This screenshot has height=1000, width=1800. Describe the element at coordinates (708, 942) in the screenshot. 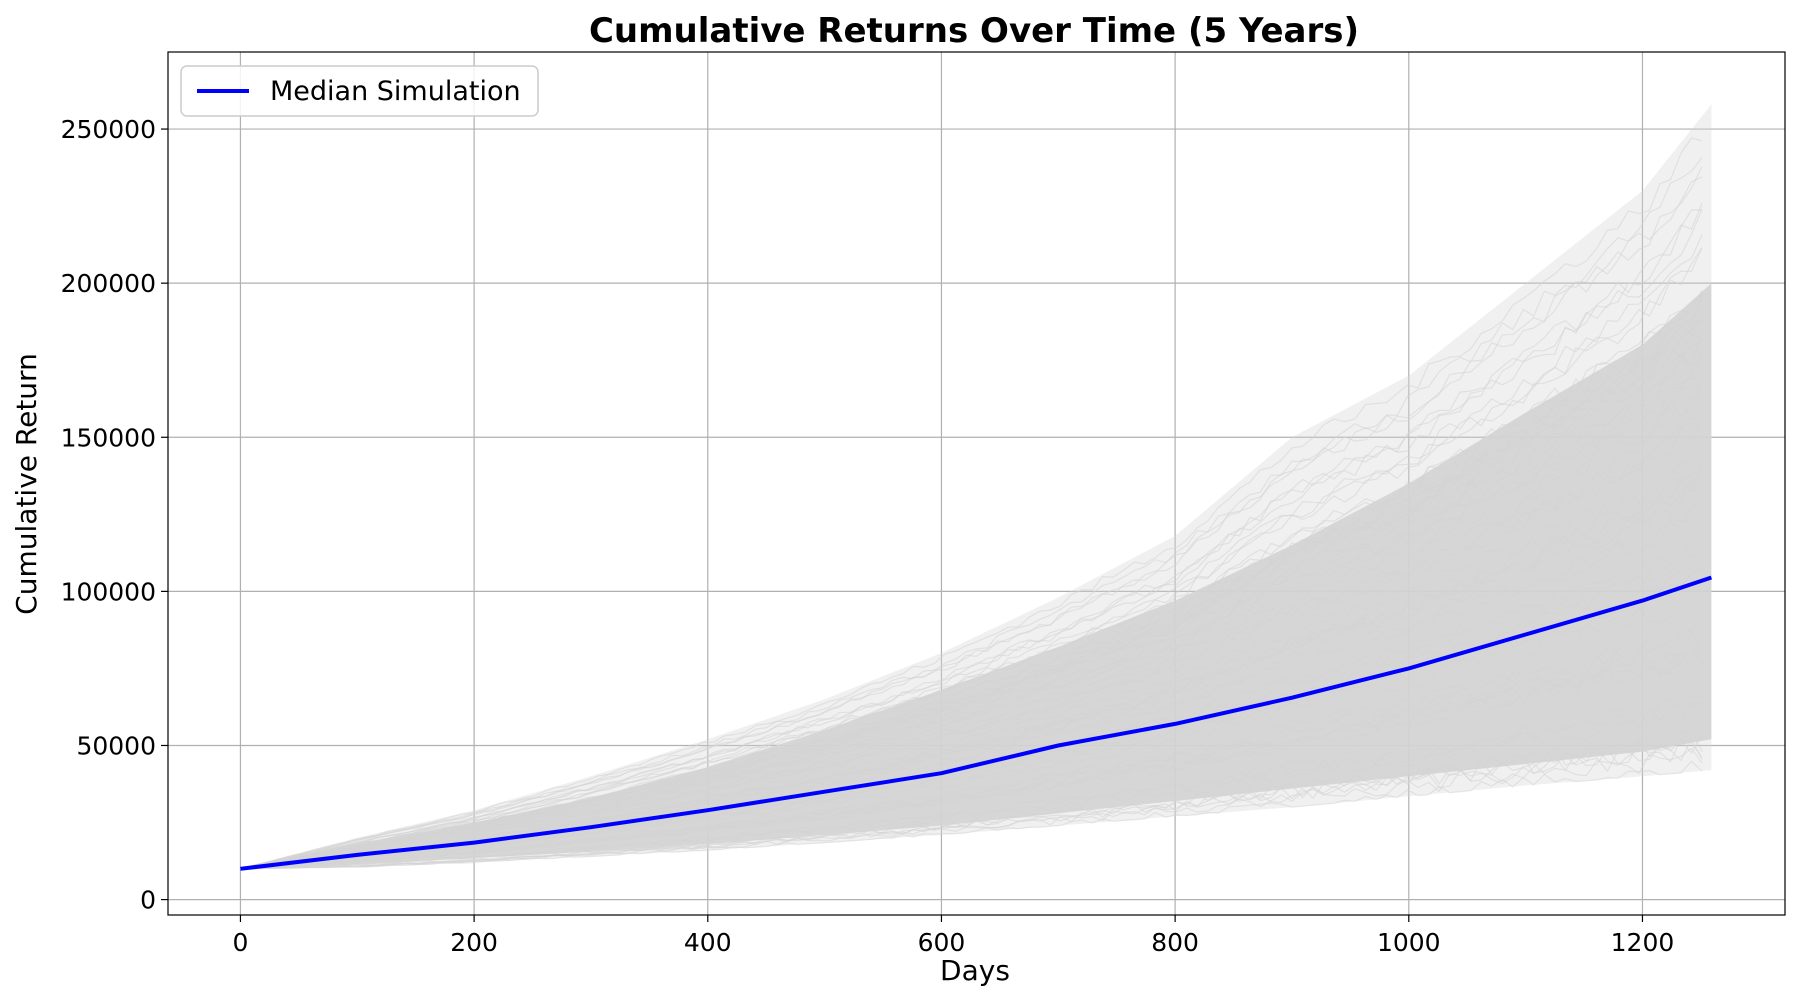

I see `x-tick-label: 400` at that location.